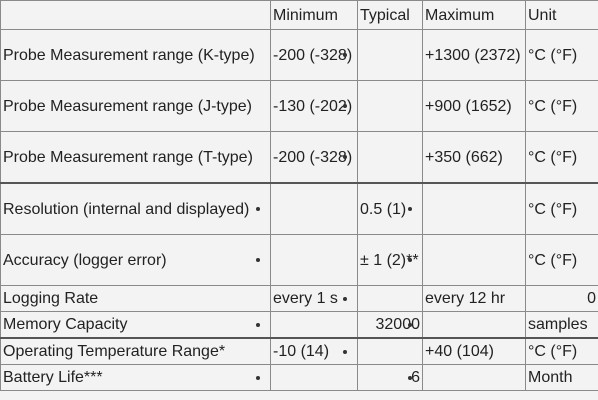 The image size is (598, 400). I want to click on table-cell: Accuracy (logger error), so click(135, 260).